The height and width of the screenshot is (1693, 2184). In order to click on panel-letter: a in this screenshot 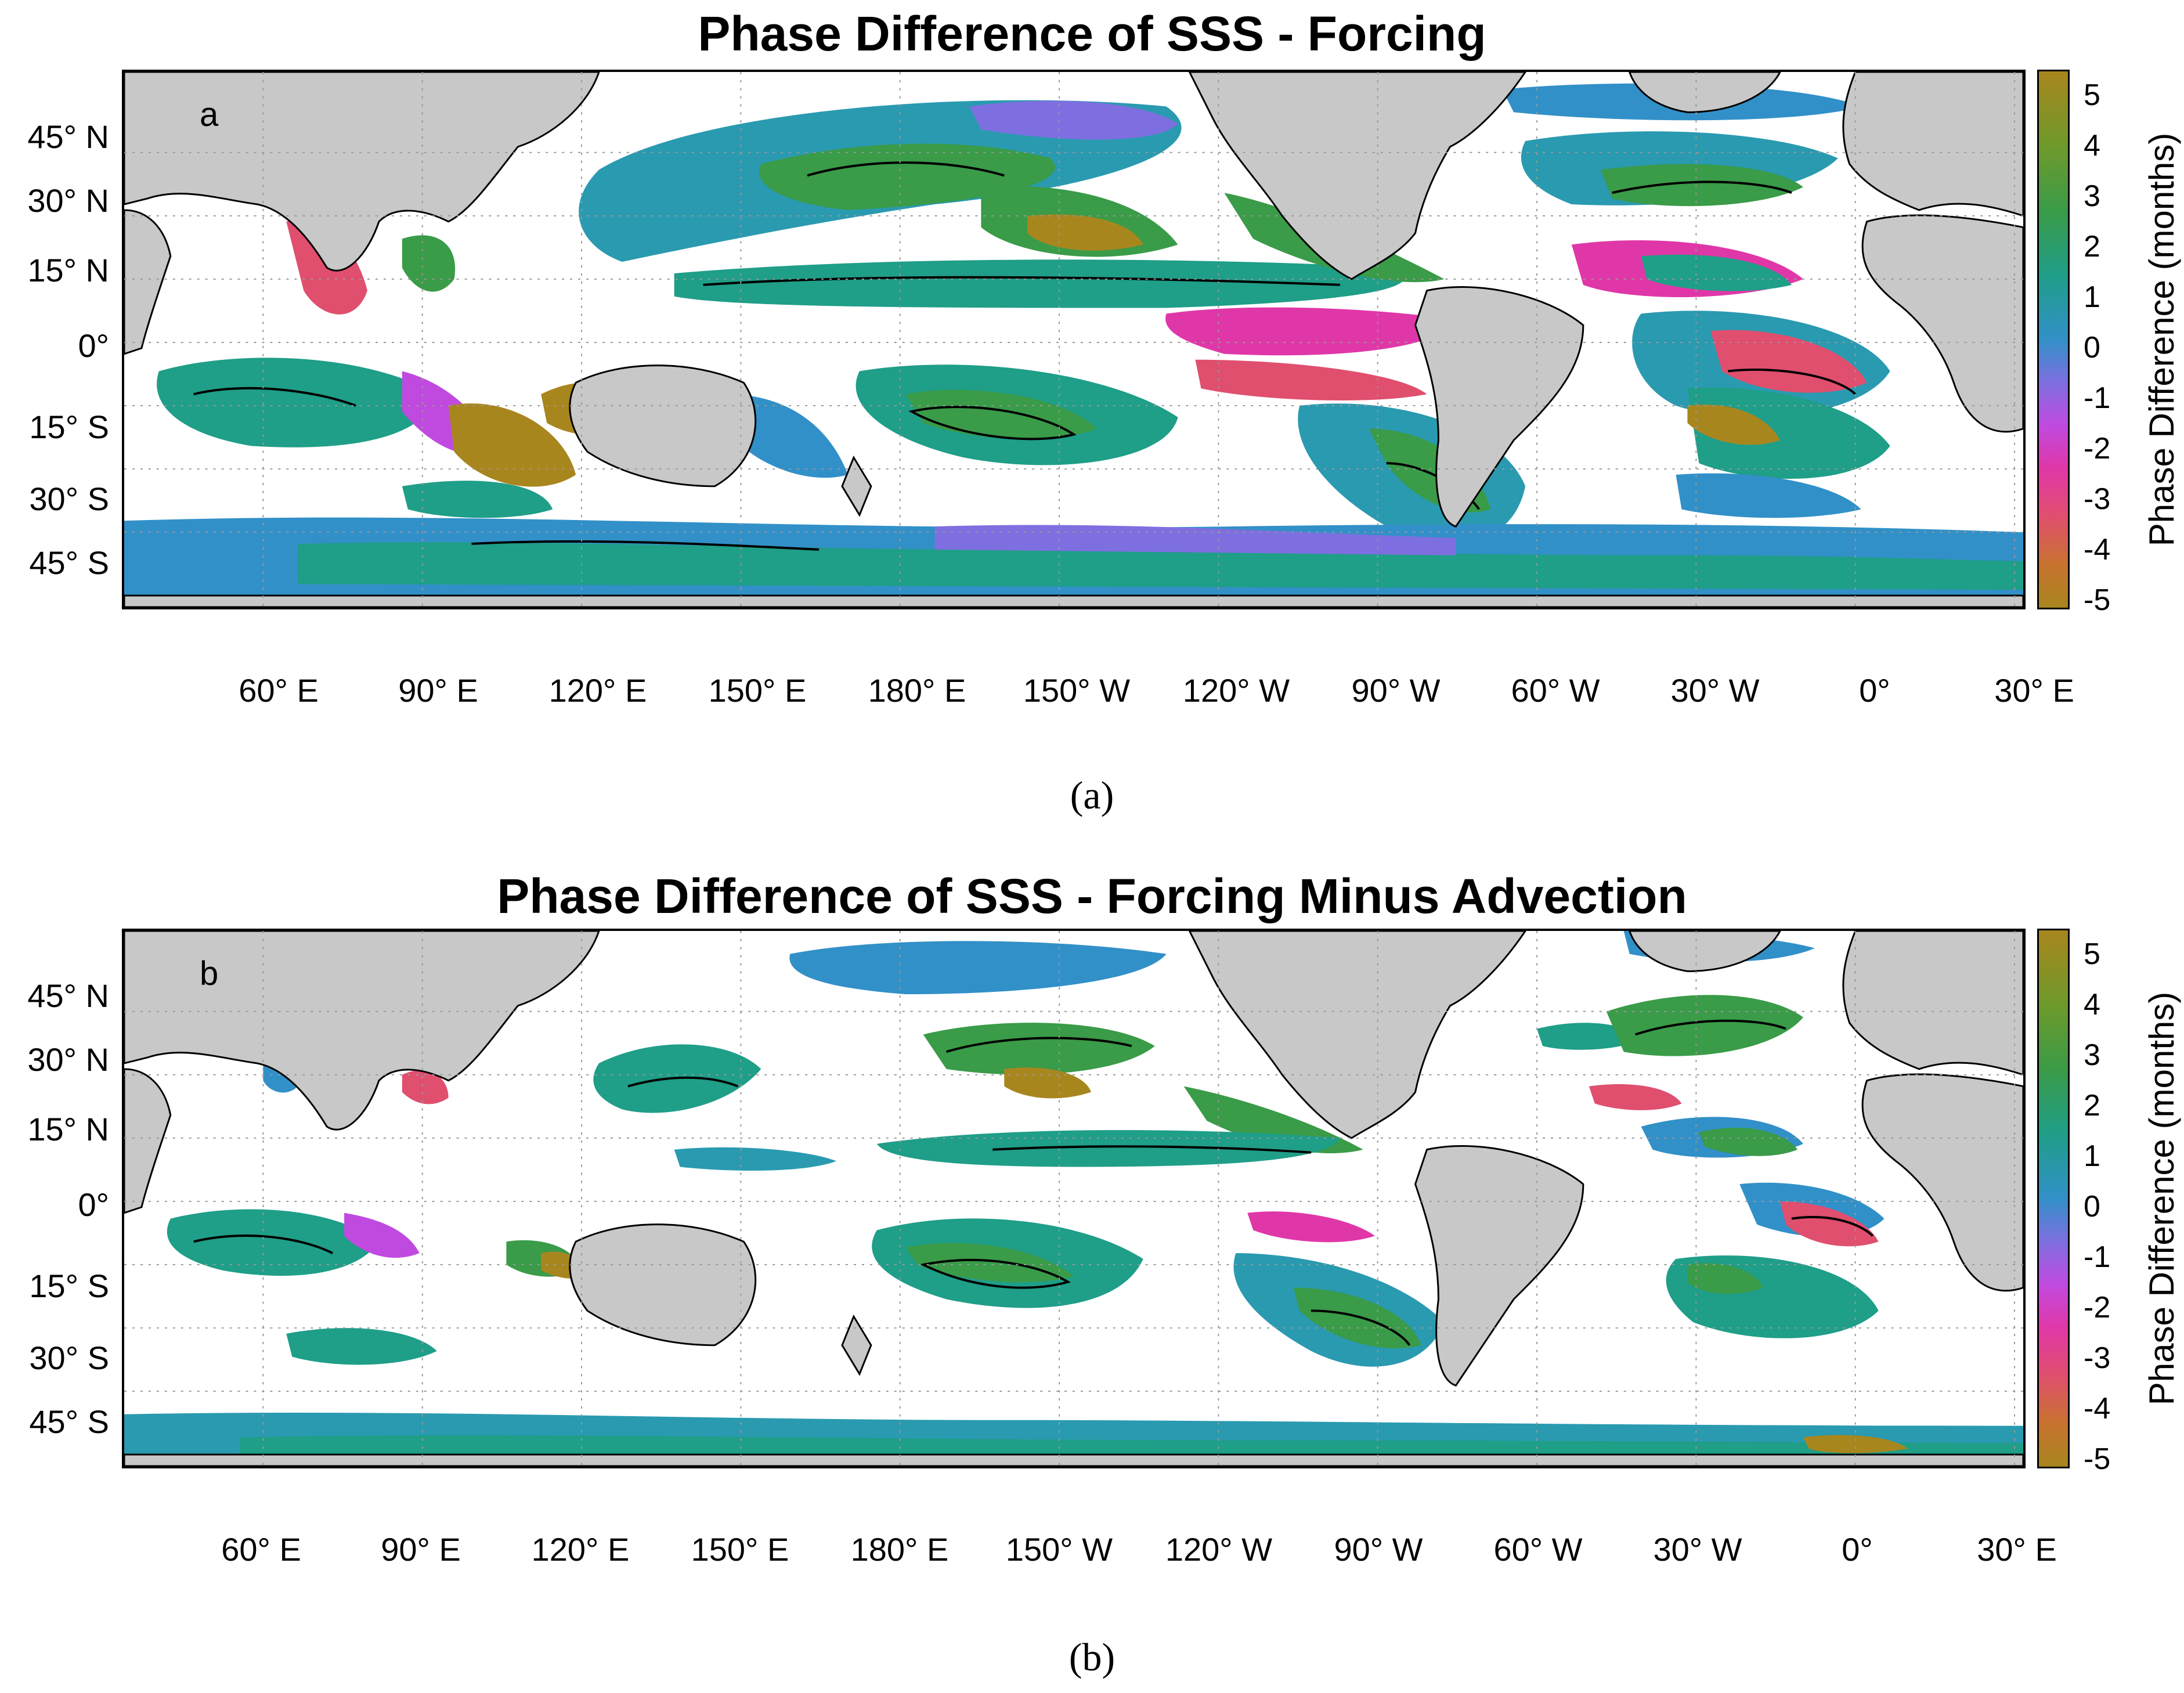, I will do `click(210, 114)`.